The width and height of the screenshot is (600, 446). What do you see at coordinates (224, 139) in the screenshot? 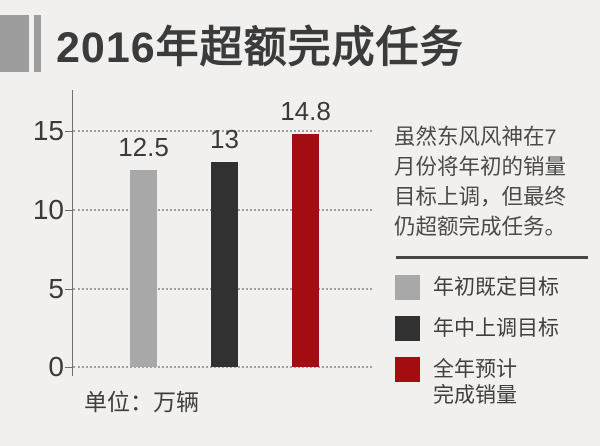
I see `bar-value-label: 13` at bounding box center [224, 139].